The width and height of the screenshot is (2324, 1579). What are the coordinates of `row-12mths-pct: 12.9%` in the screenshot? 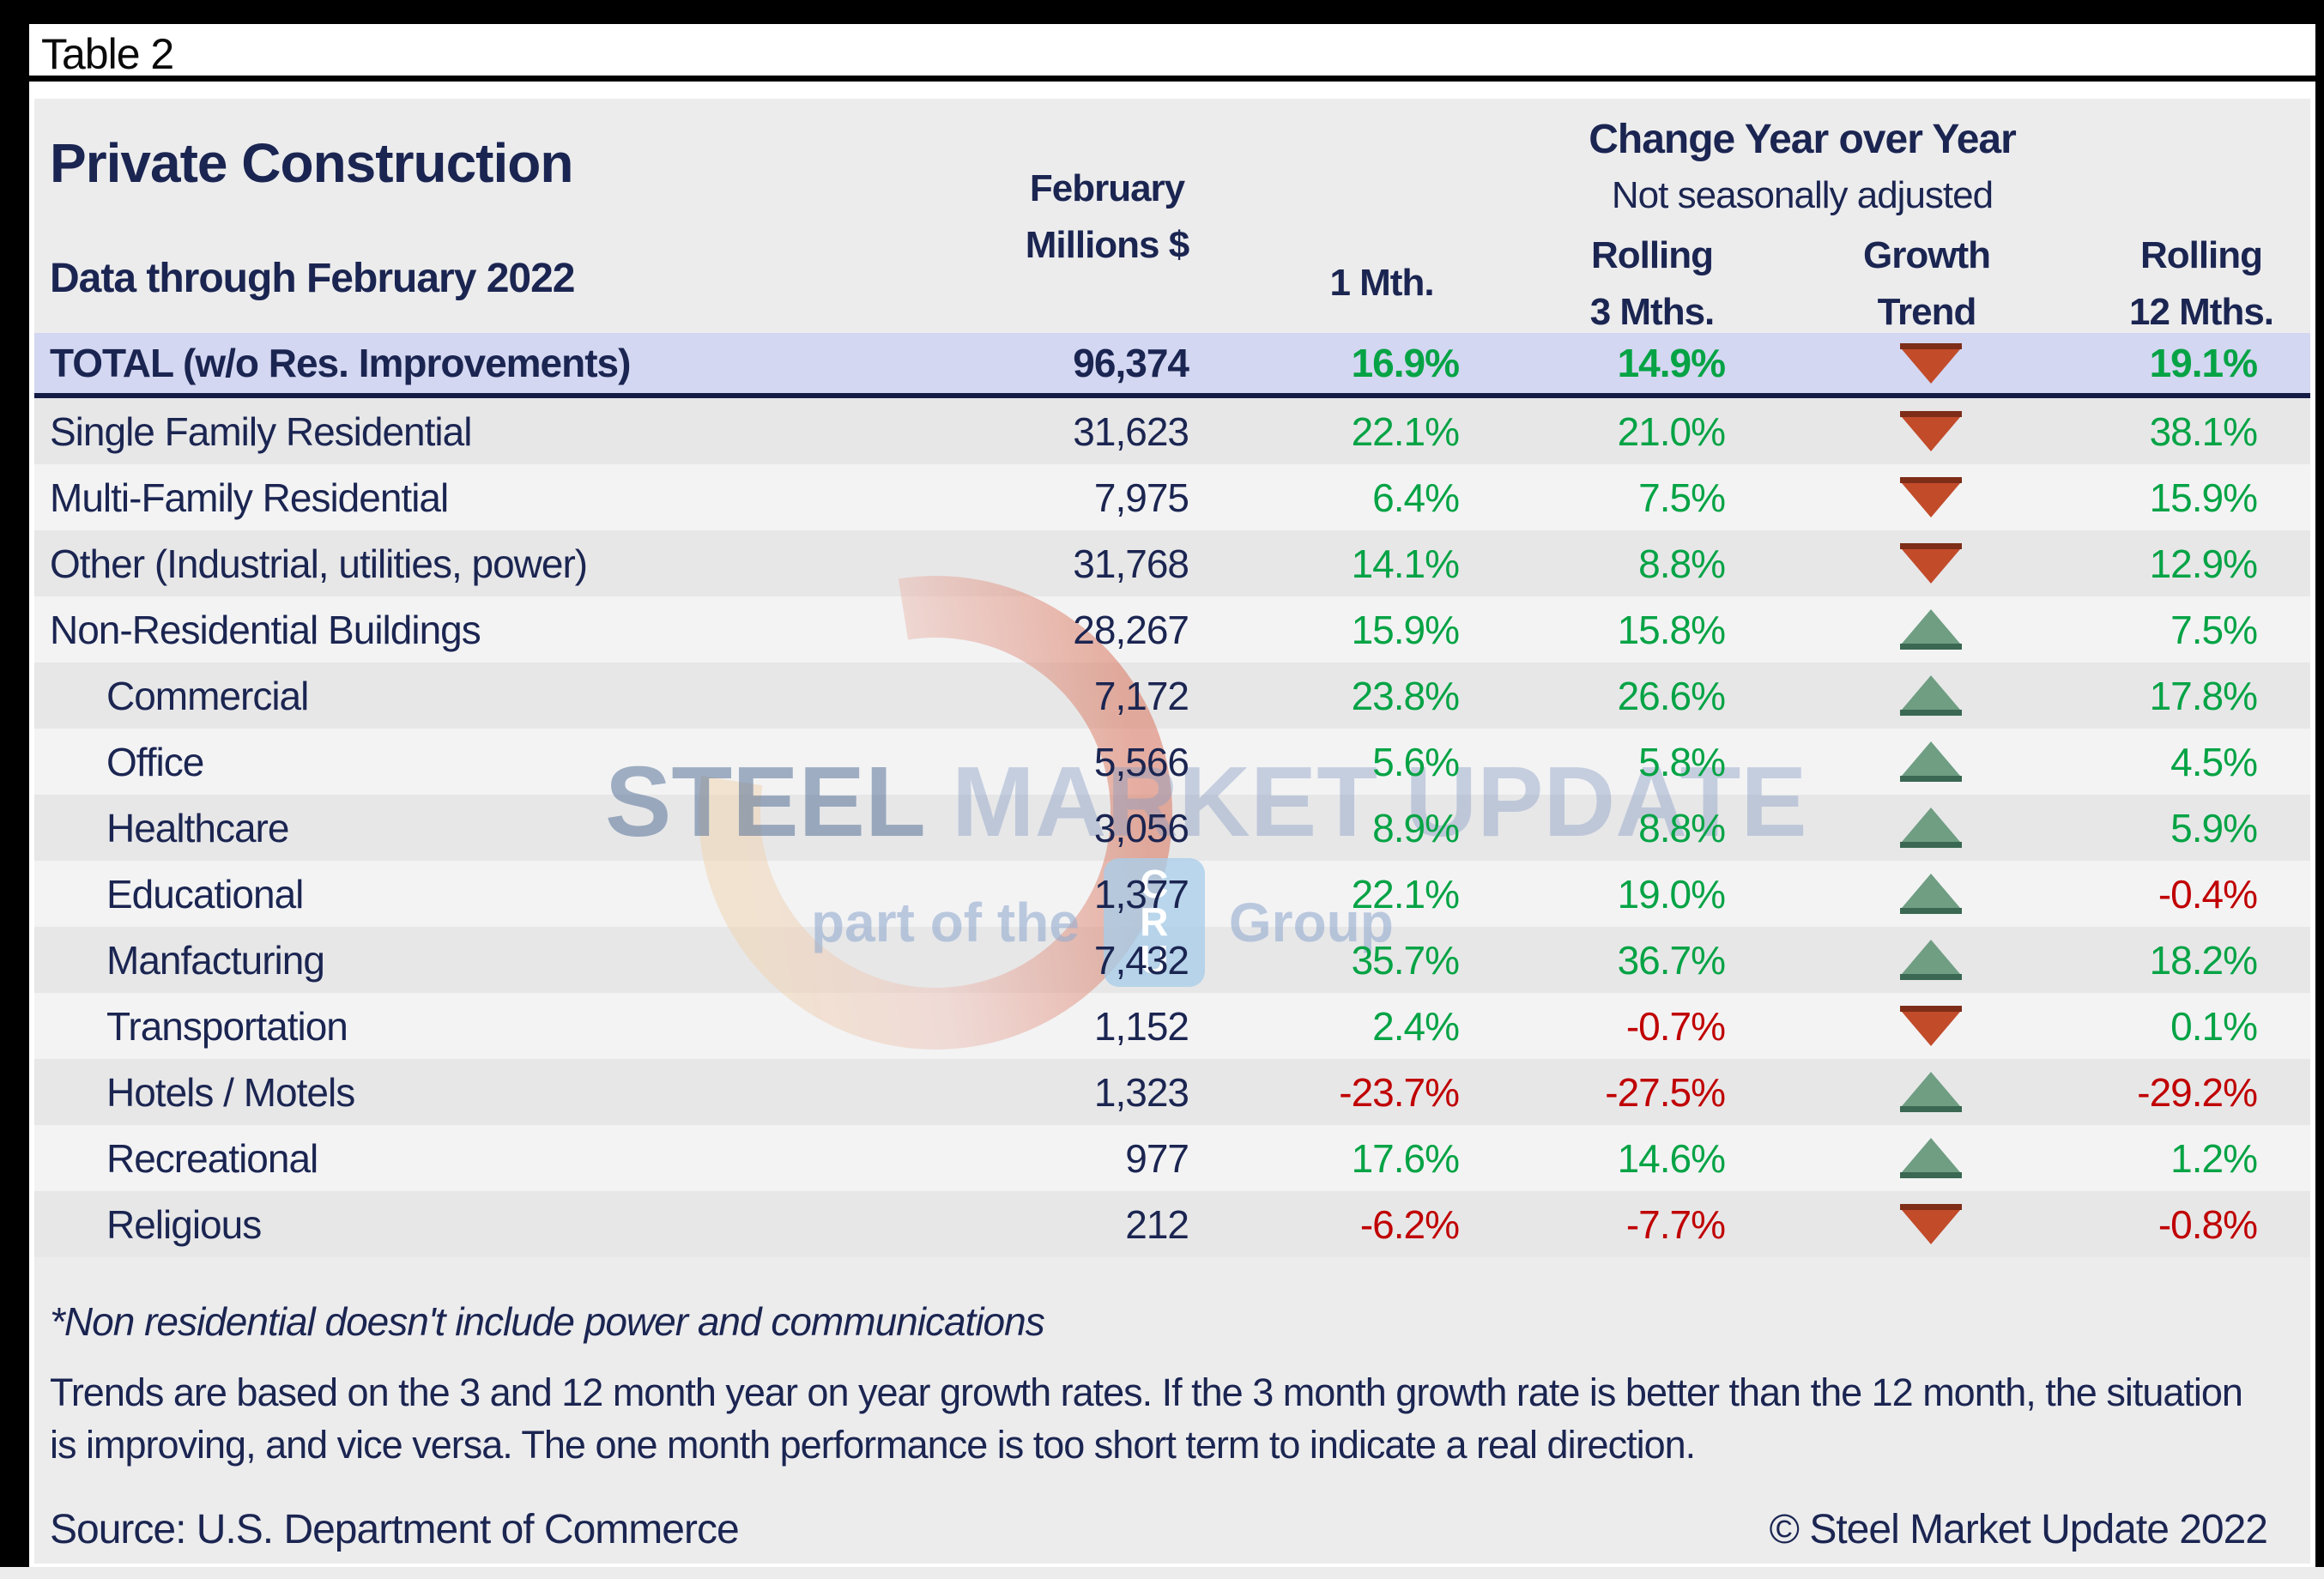 It's located at (2203, 563).